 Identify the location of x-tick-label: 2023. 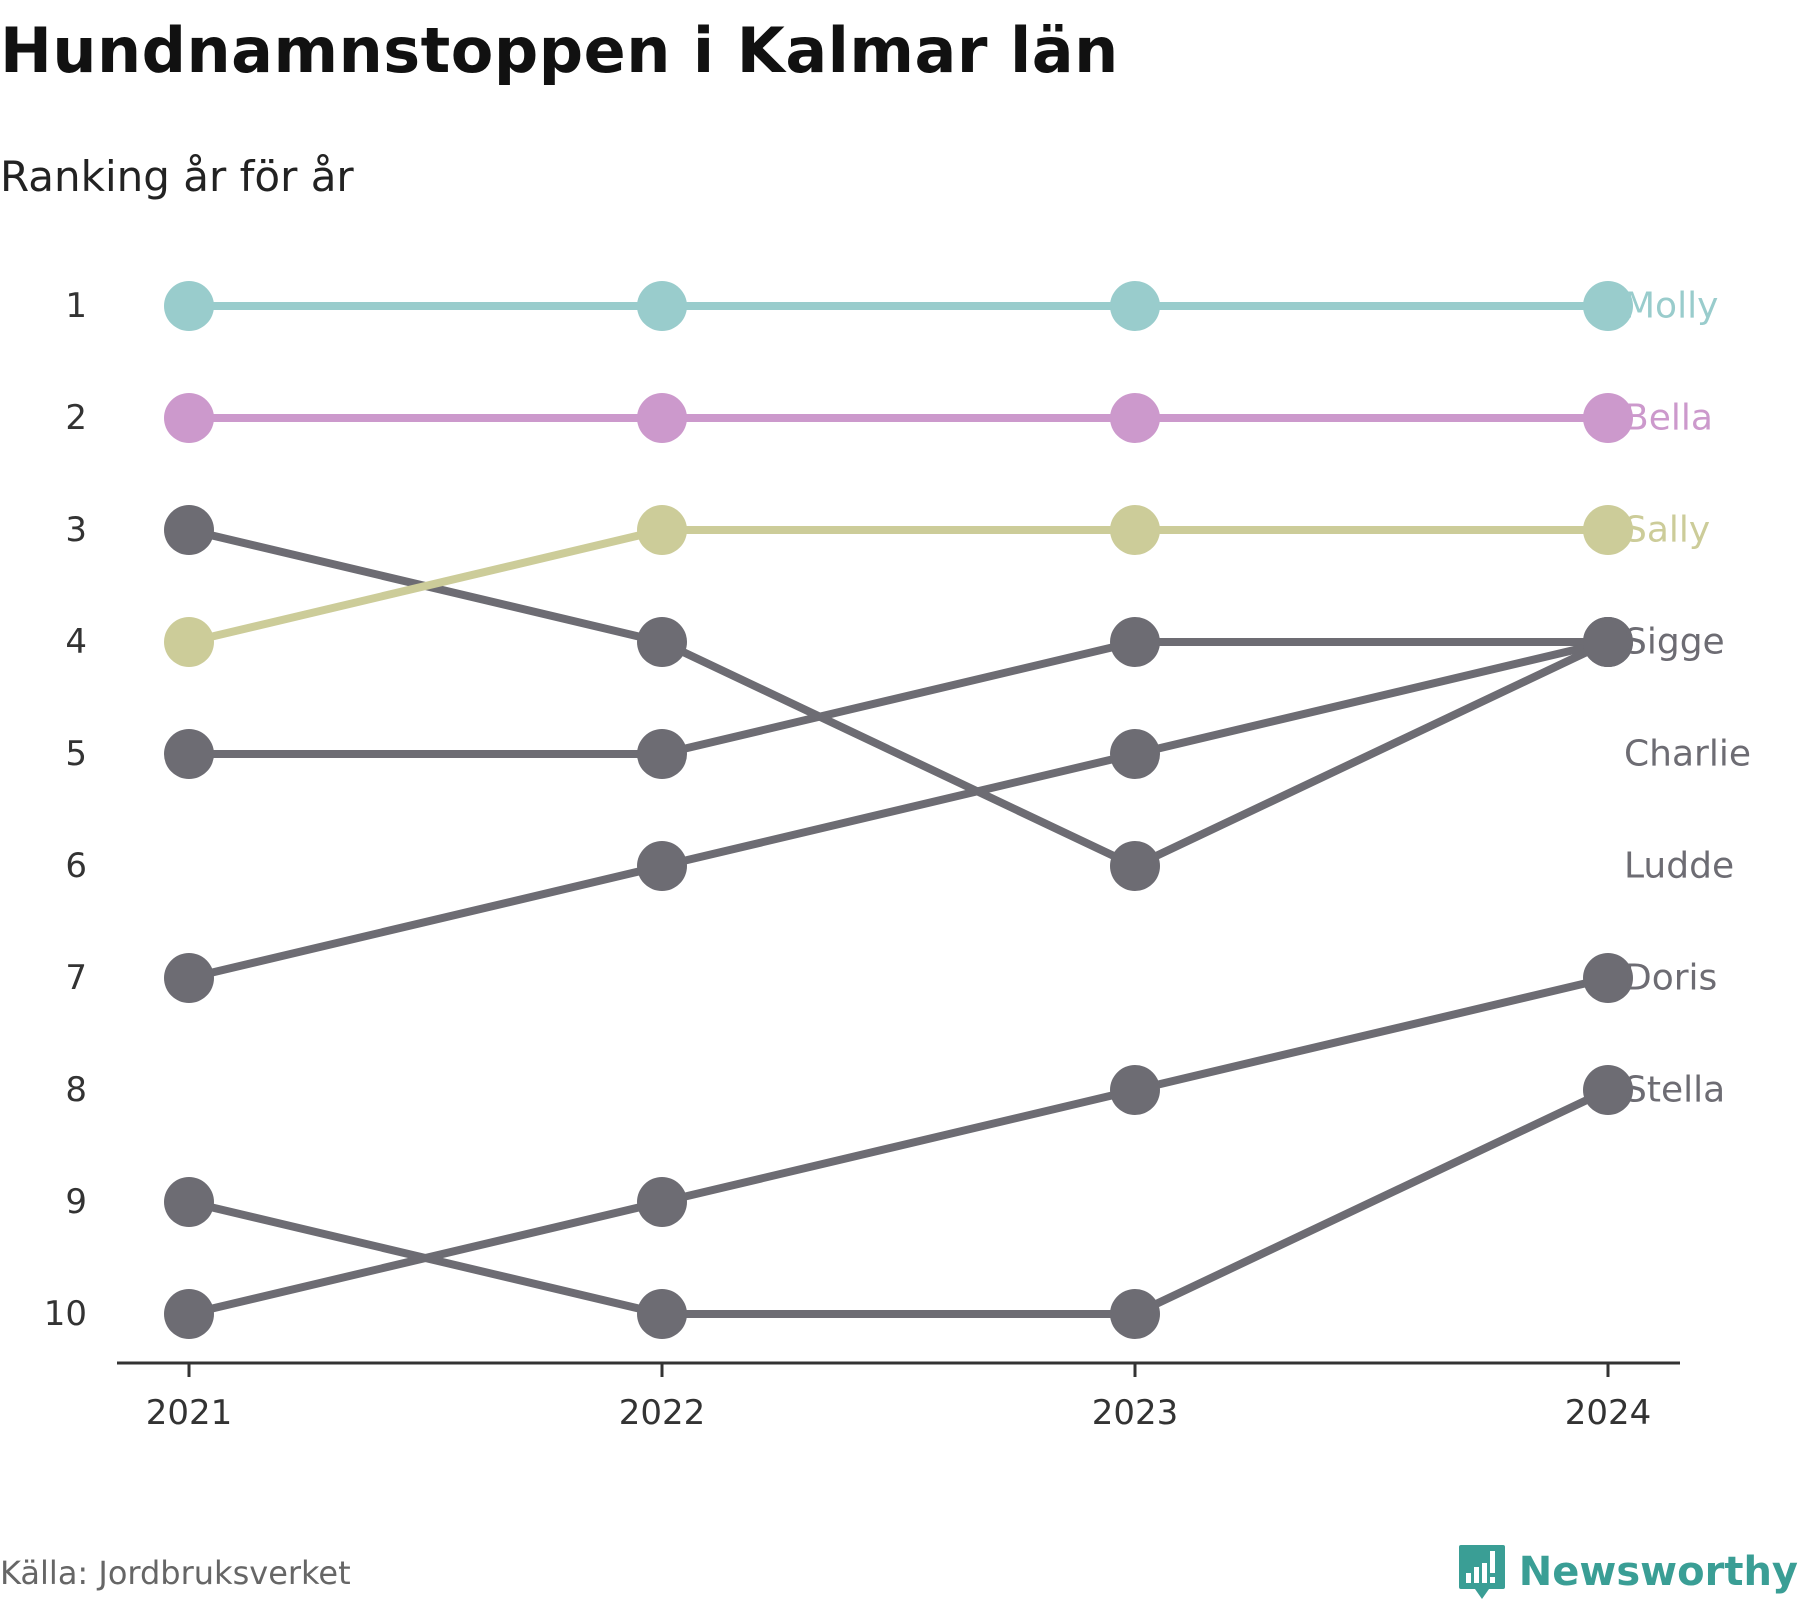
(1135, 1413).